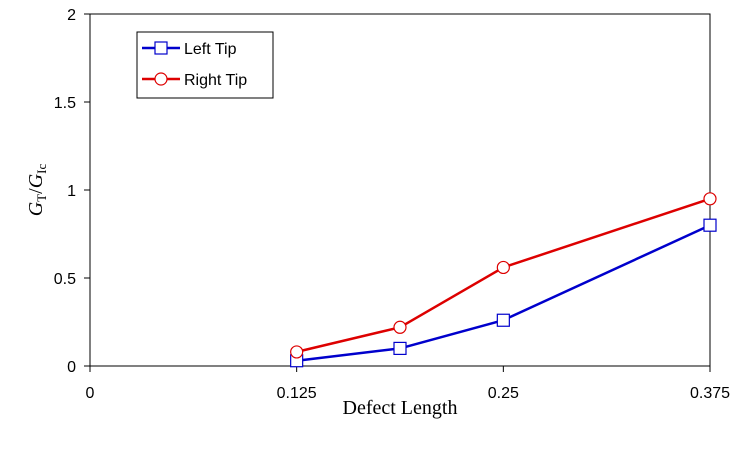  Describe the element at coordinates (161, 48) in the screenshot. I see `legend-marker-left-tip` at that location.